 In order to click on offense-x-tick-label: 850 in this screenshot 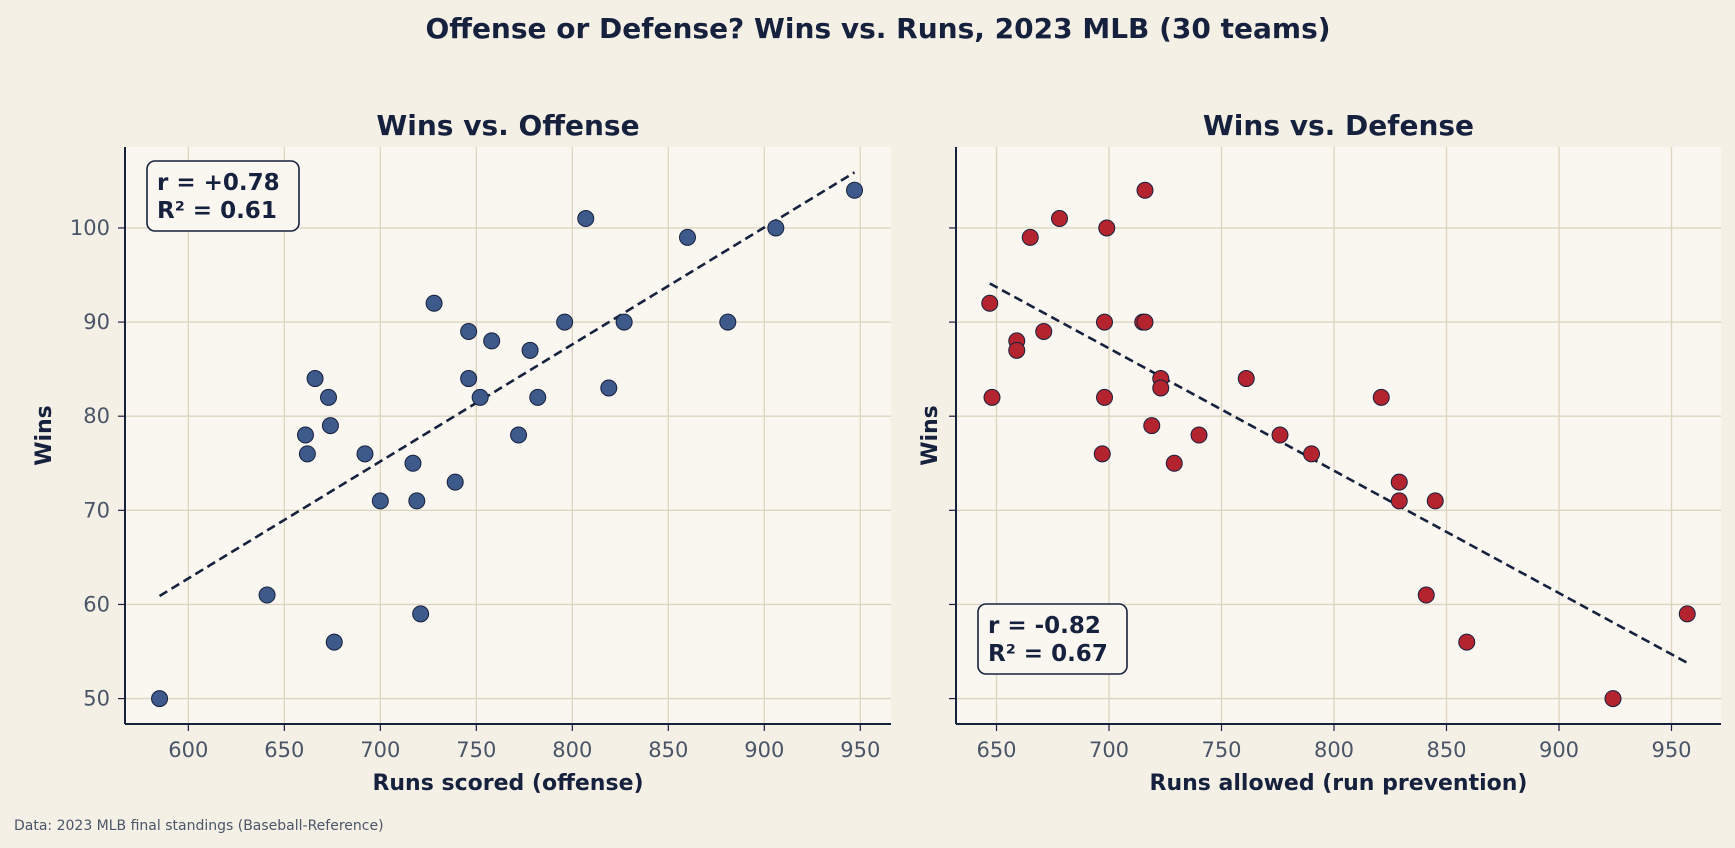, I will do `click(668, 750)`.